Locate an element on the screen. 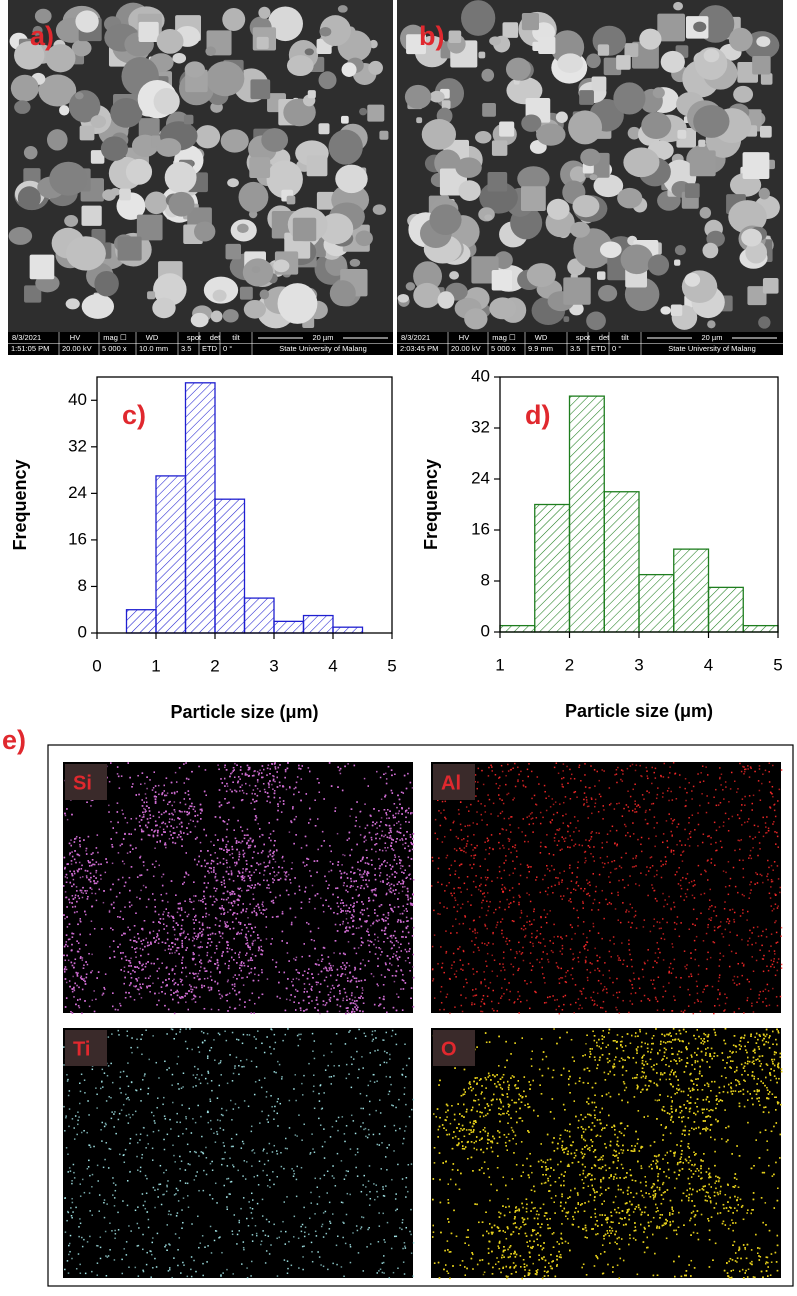  info-value: 3.5 is located at coordinates (575, 348).